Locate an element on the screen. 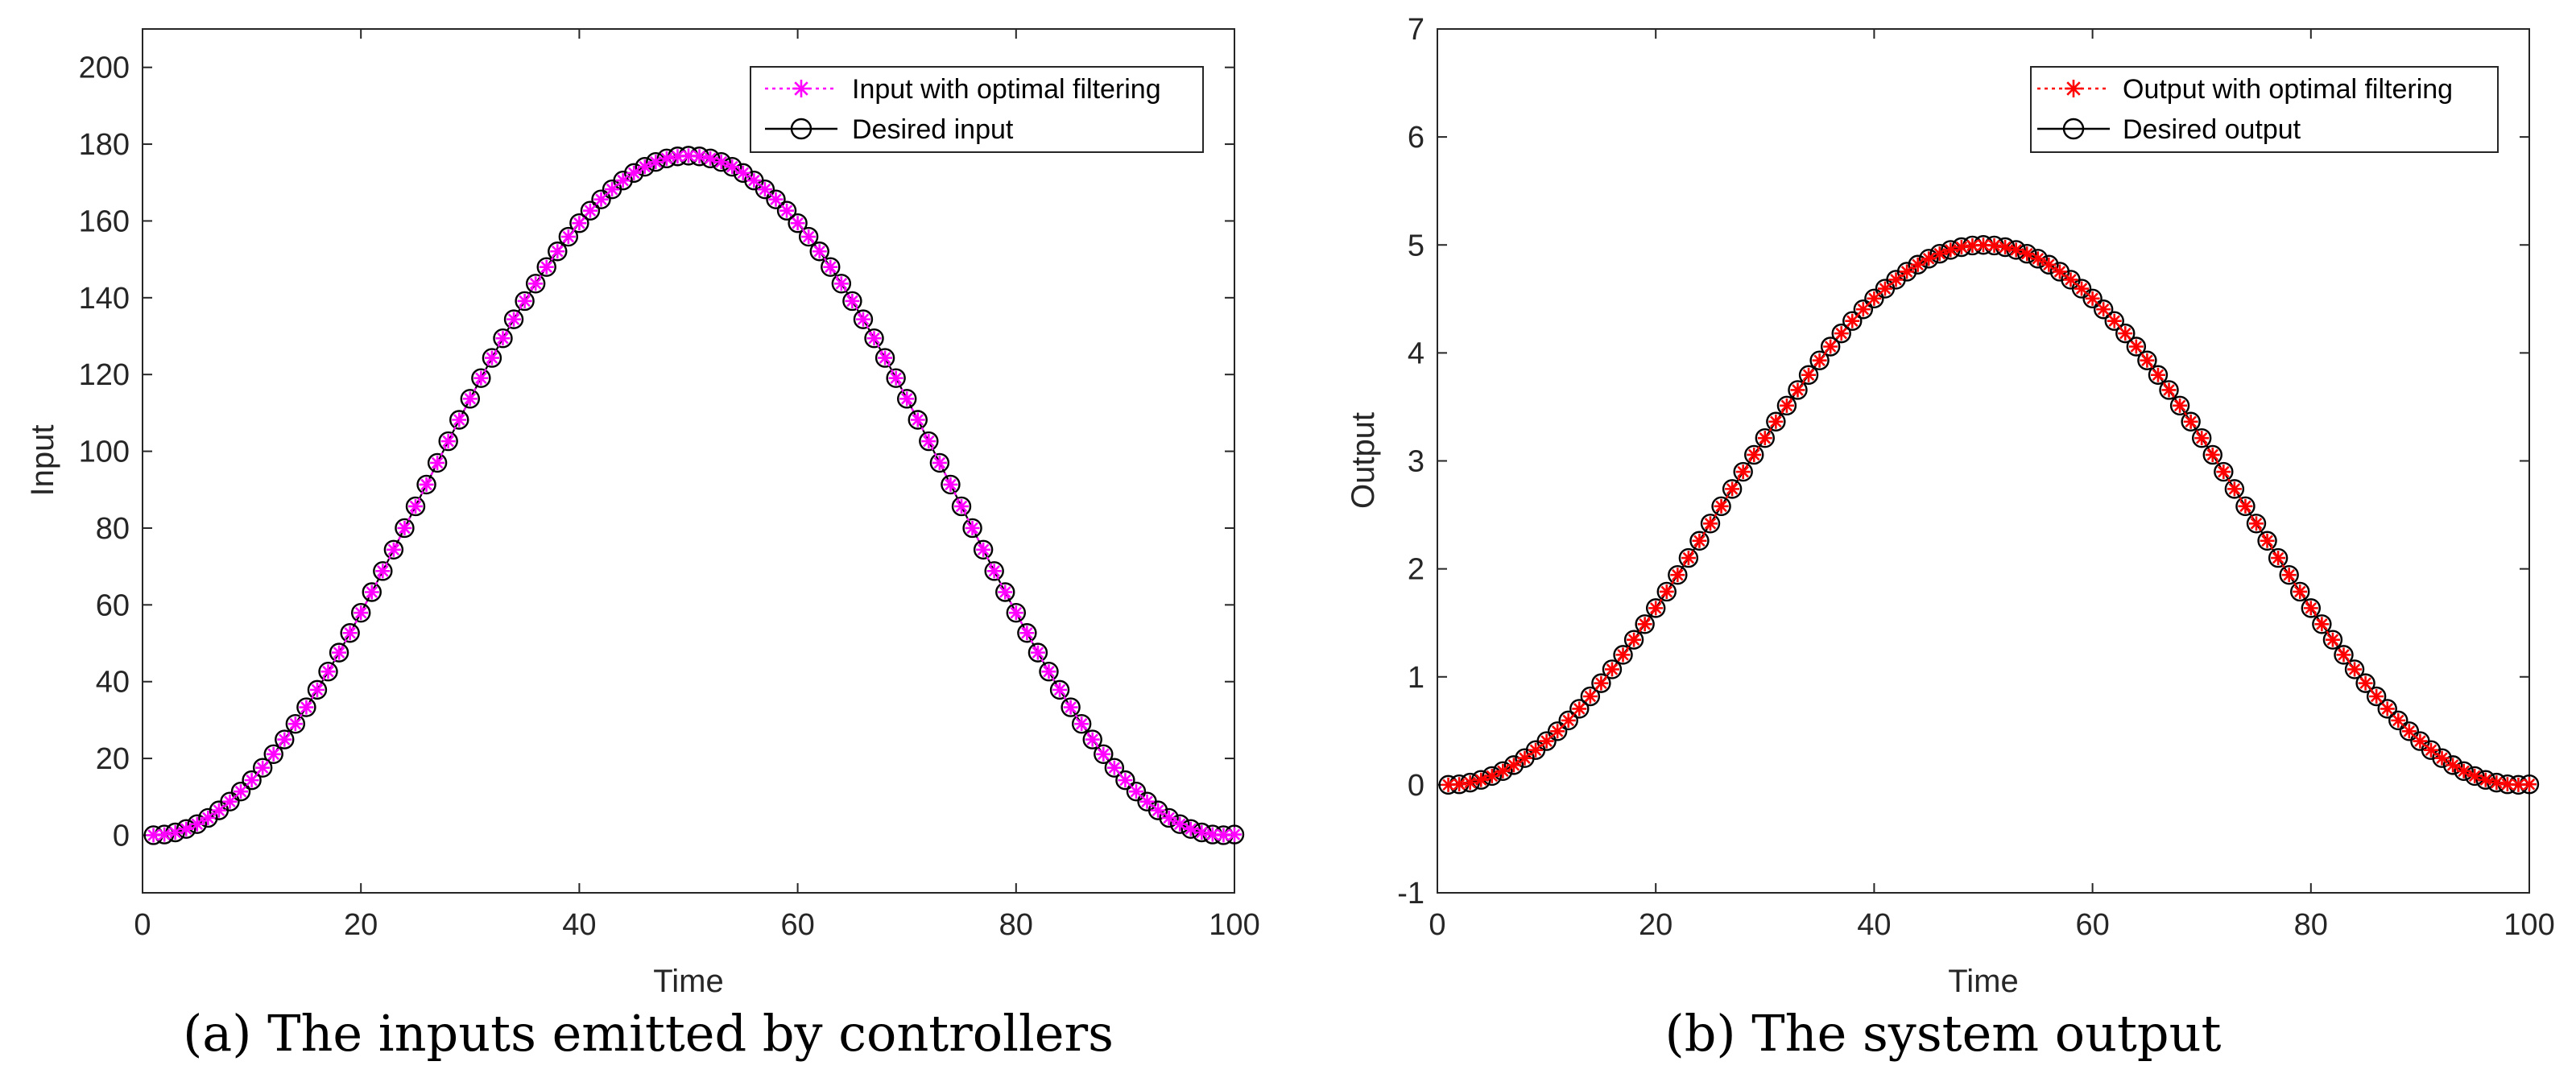 The image size is (2576, 1082). legend-box-a is located at coordinates (977, 110).